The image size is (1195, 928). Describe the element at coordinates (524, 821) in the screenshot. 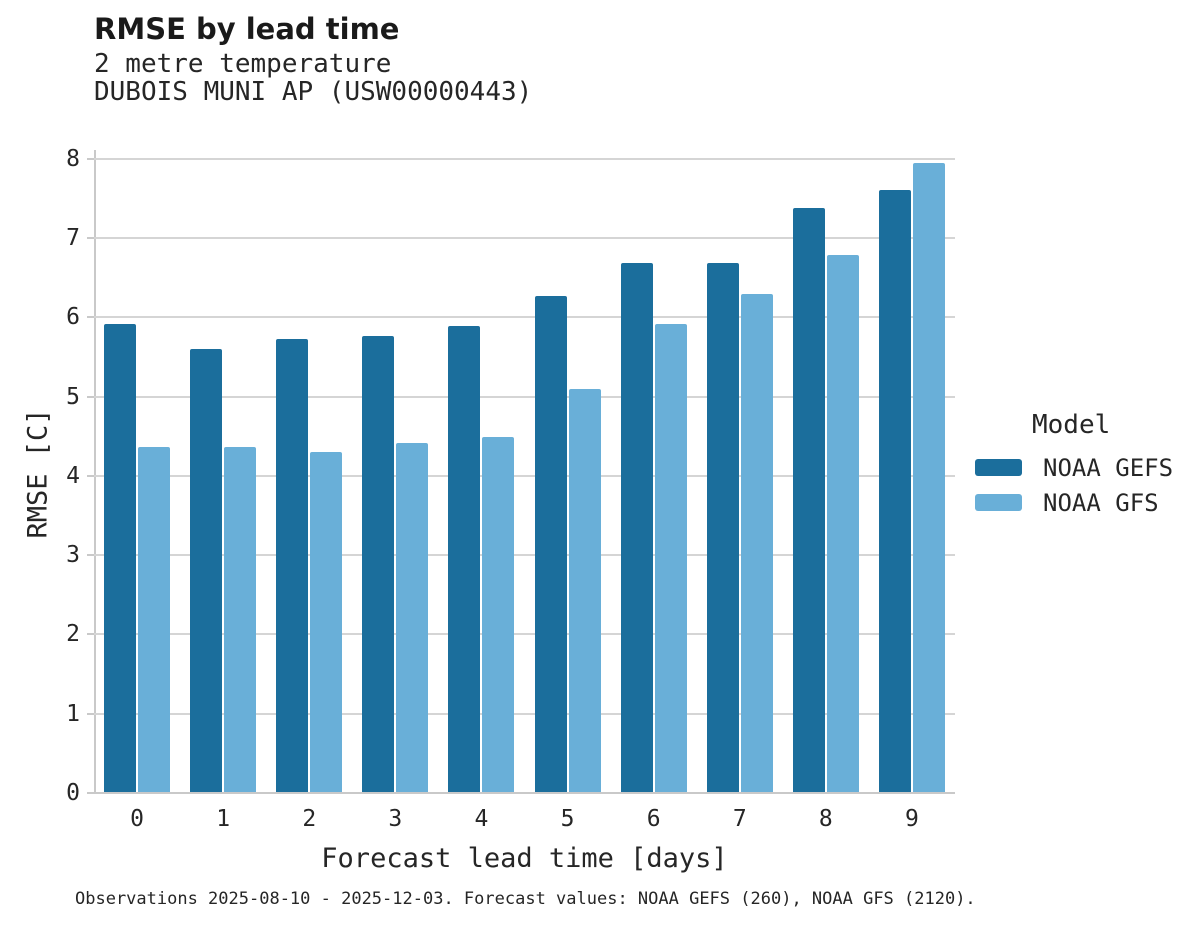

I see `x-axis-tick-labels: 0 1 2 3 4 5 6 7 8 9` at that location.